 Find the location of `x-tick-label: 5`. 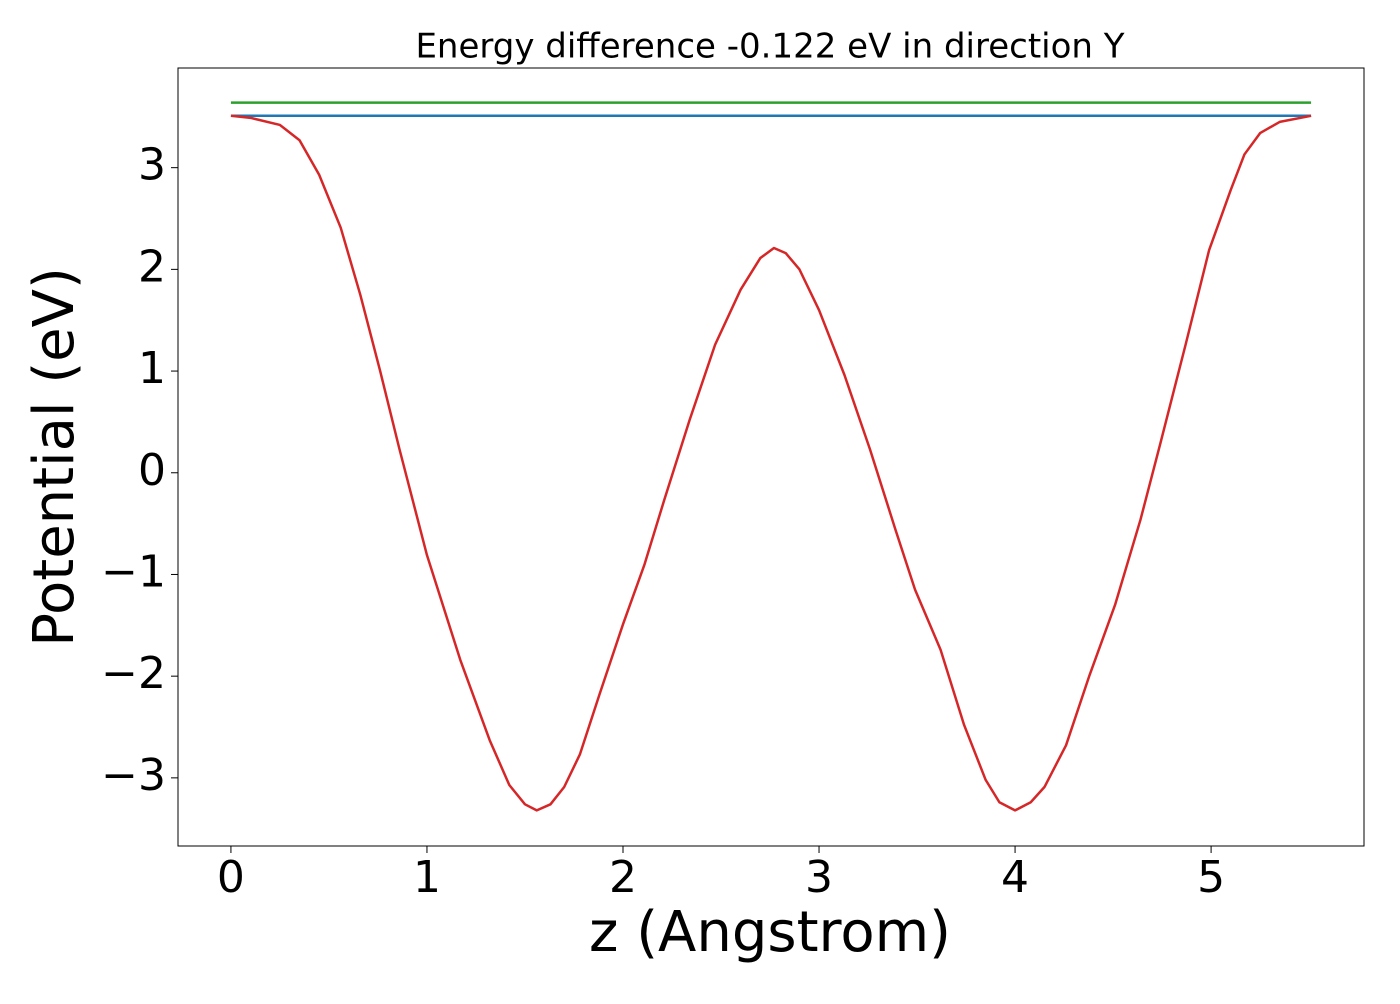

x-tick-label: 5 is located at coordinates (1211, 877).